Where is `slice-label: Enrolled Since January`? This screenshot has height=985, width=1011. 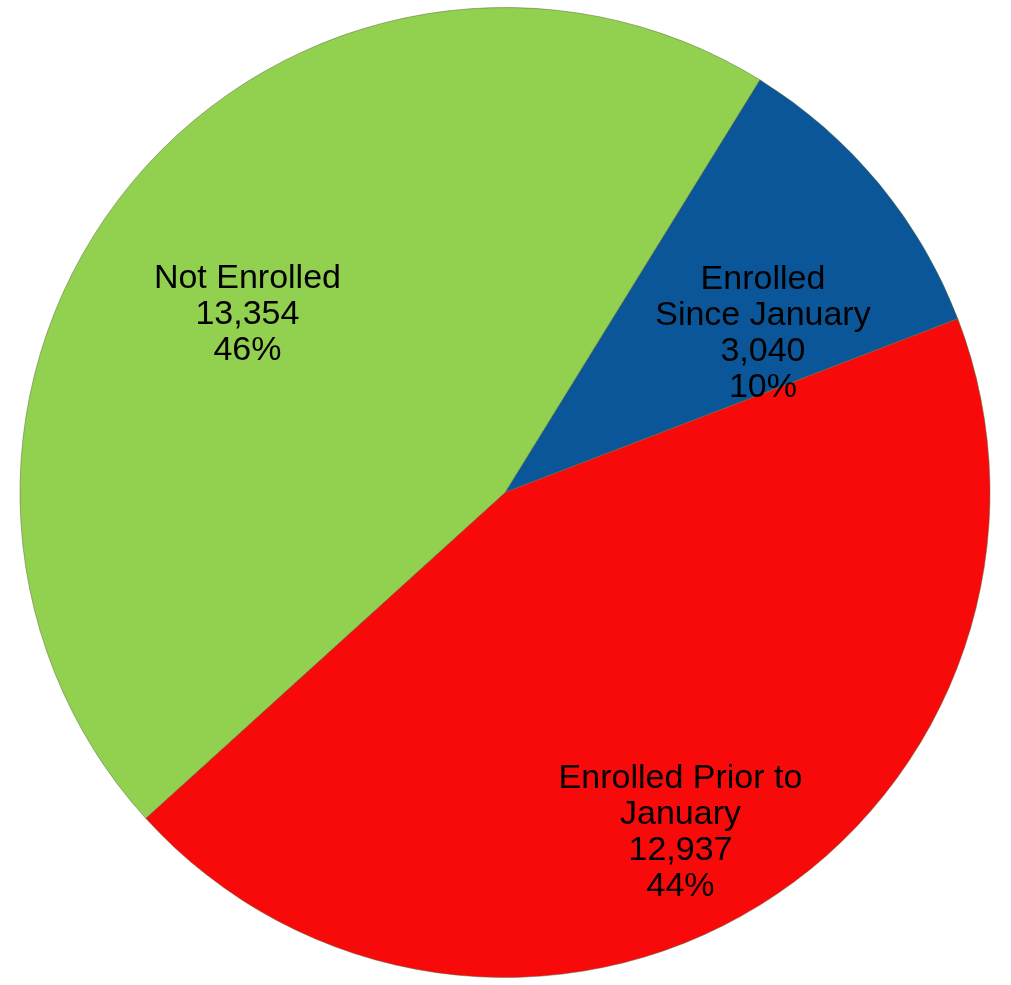
slice-label: Enrolled Since January is located at coordinates (763, 294).